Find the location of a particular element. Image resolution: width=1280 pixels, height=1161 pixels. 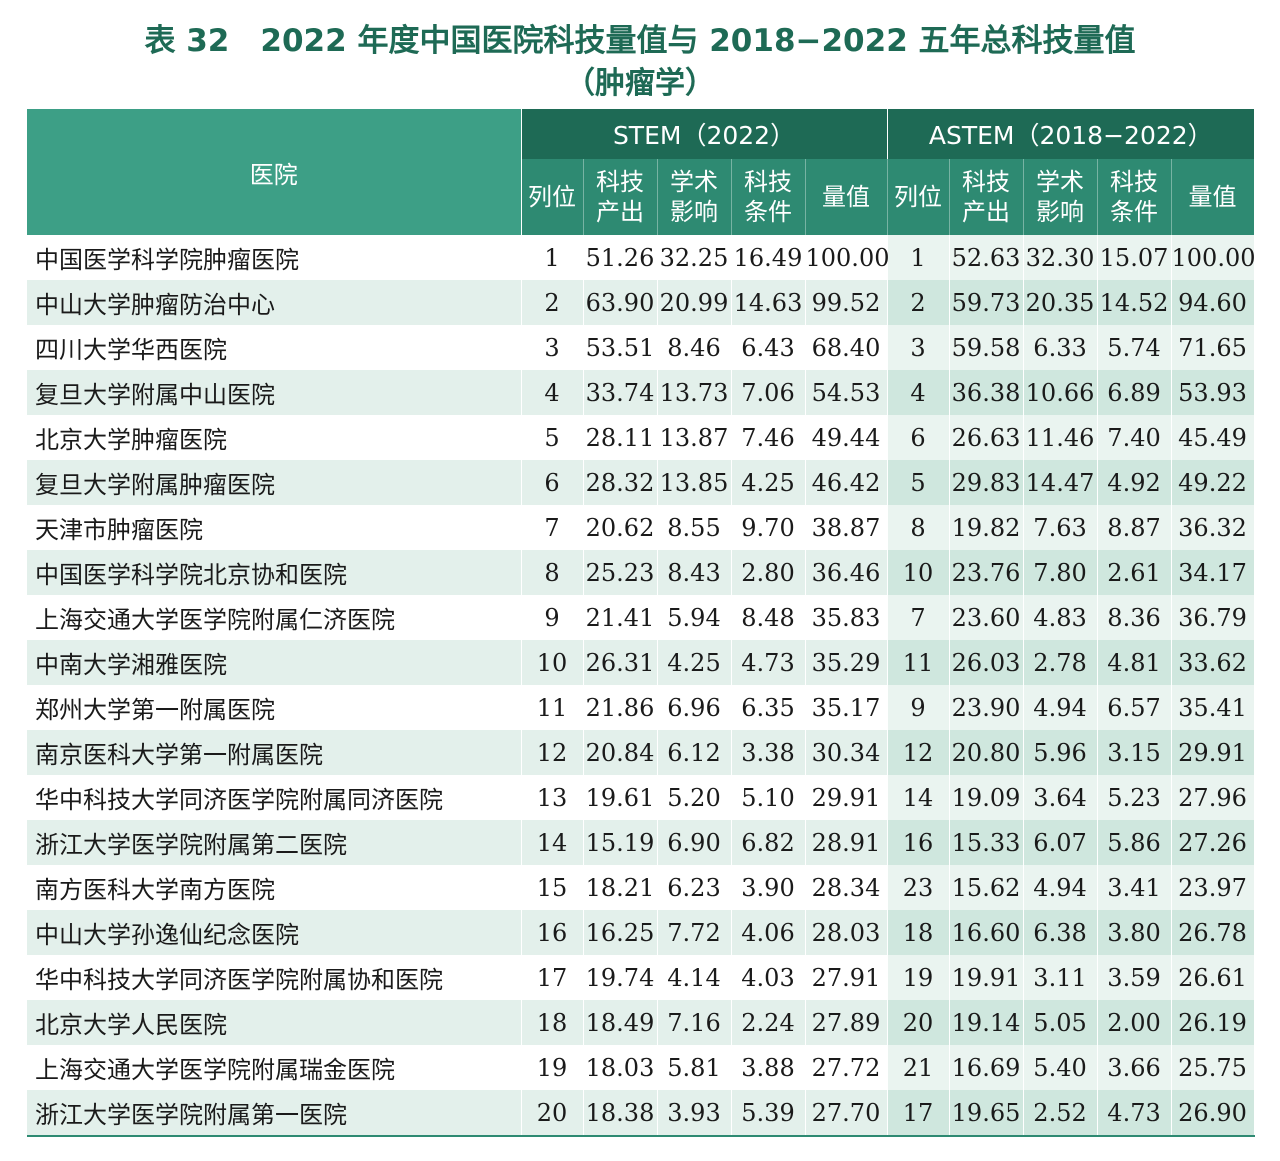

astem-condition-cell: 3.59 is located at coordinates (1134, 977).